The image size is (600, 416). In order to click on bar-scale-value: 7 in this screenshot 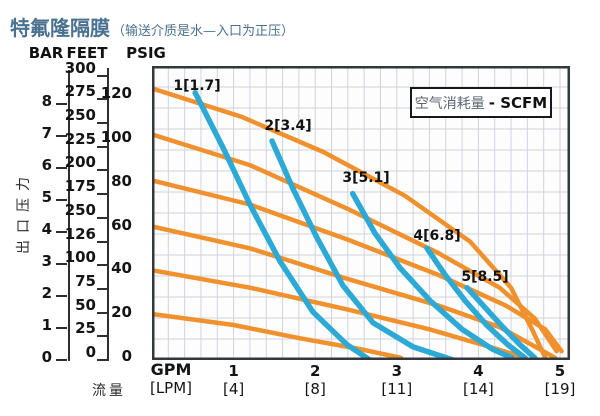, I will do `click(46, 133)`.